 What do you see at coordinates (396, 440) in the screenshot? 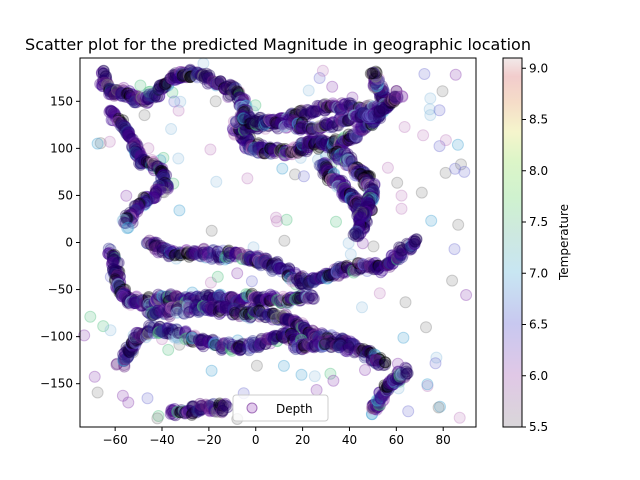
I see `x-tick-label: 60` at bounding box center [396, 440].